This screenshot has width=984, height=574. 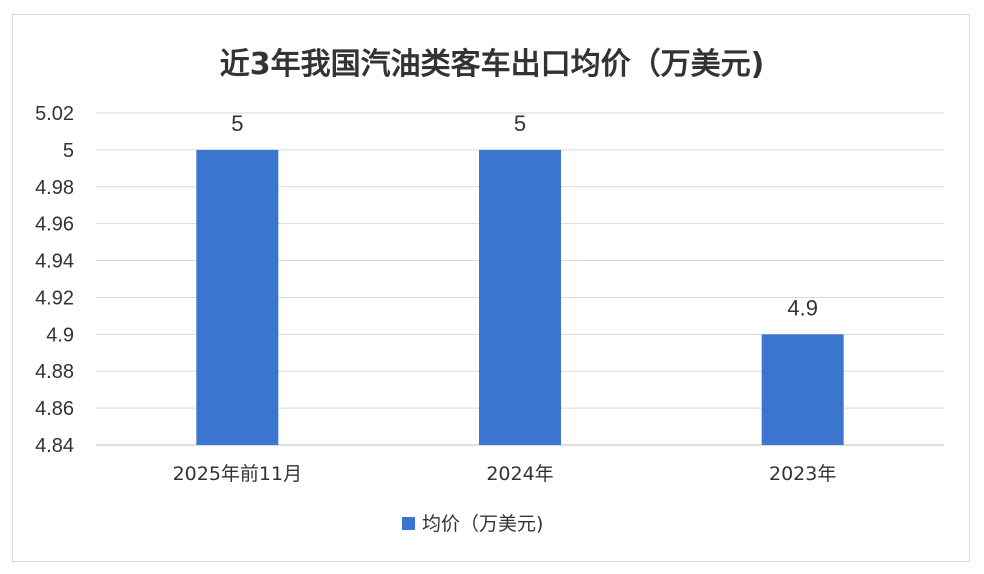 What do you see at coordinates (54, 262) in the screenshot?
I see `y-tick-label-5: 4.94` at bounding box center [54, 262].